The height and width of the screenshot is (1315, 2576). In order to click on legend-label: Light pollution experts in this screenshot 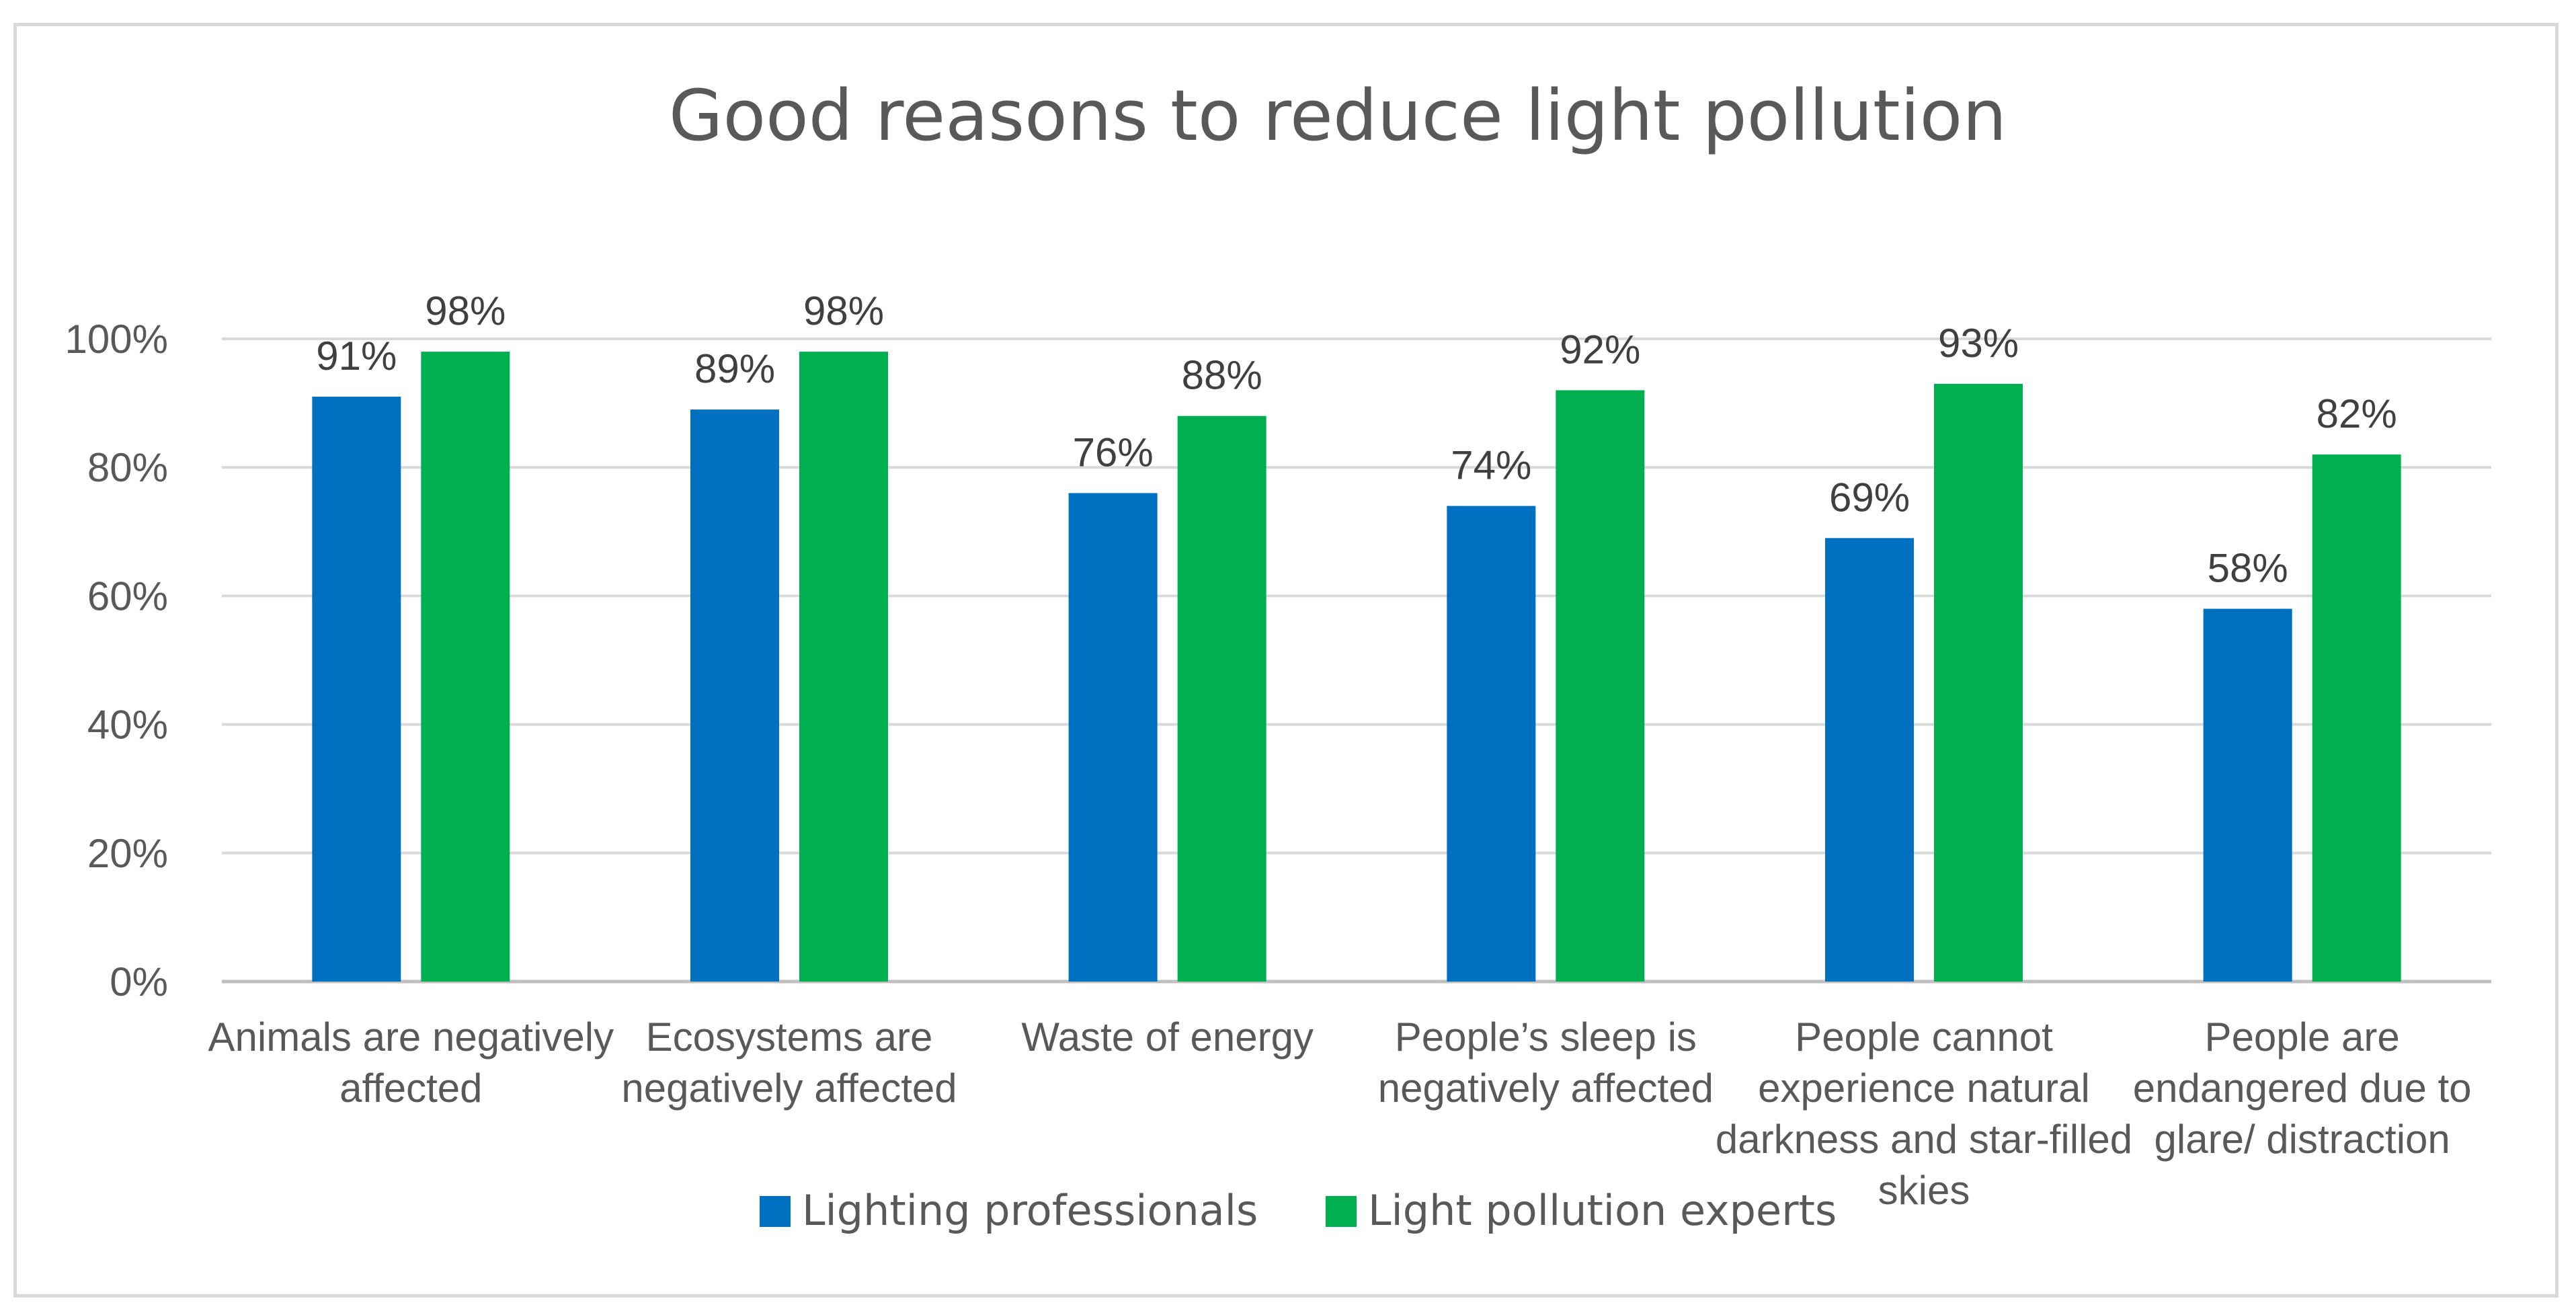, I will do `click(1602, 1210)`.